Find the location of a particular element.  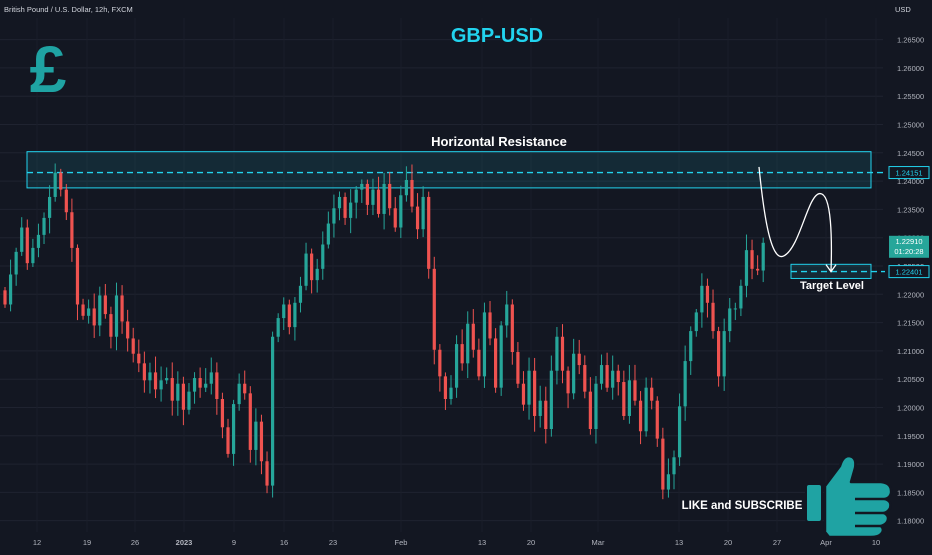

projection-arrow is located at coordinates (795, 219).